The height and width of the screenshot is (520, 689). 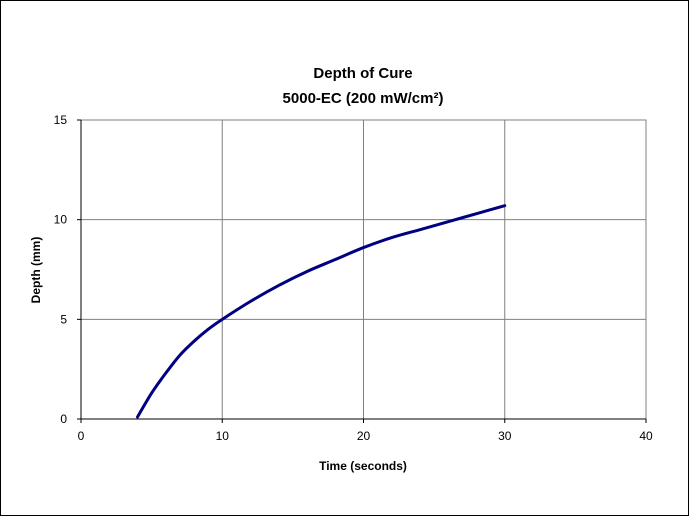 What do you see at coordinates (61, 220) in the screenshot?
I see `y-tick-label: 10` at bounding box center [61, 220].